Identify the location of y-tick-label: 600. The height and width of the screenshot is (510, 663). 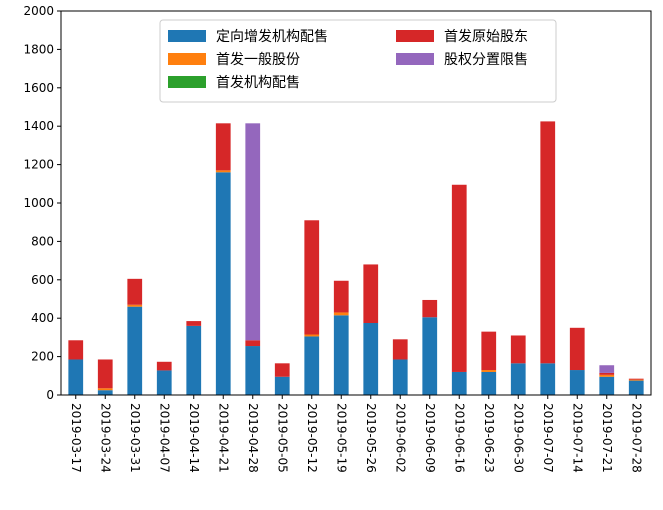
(42, 280).